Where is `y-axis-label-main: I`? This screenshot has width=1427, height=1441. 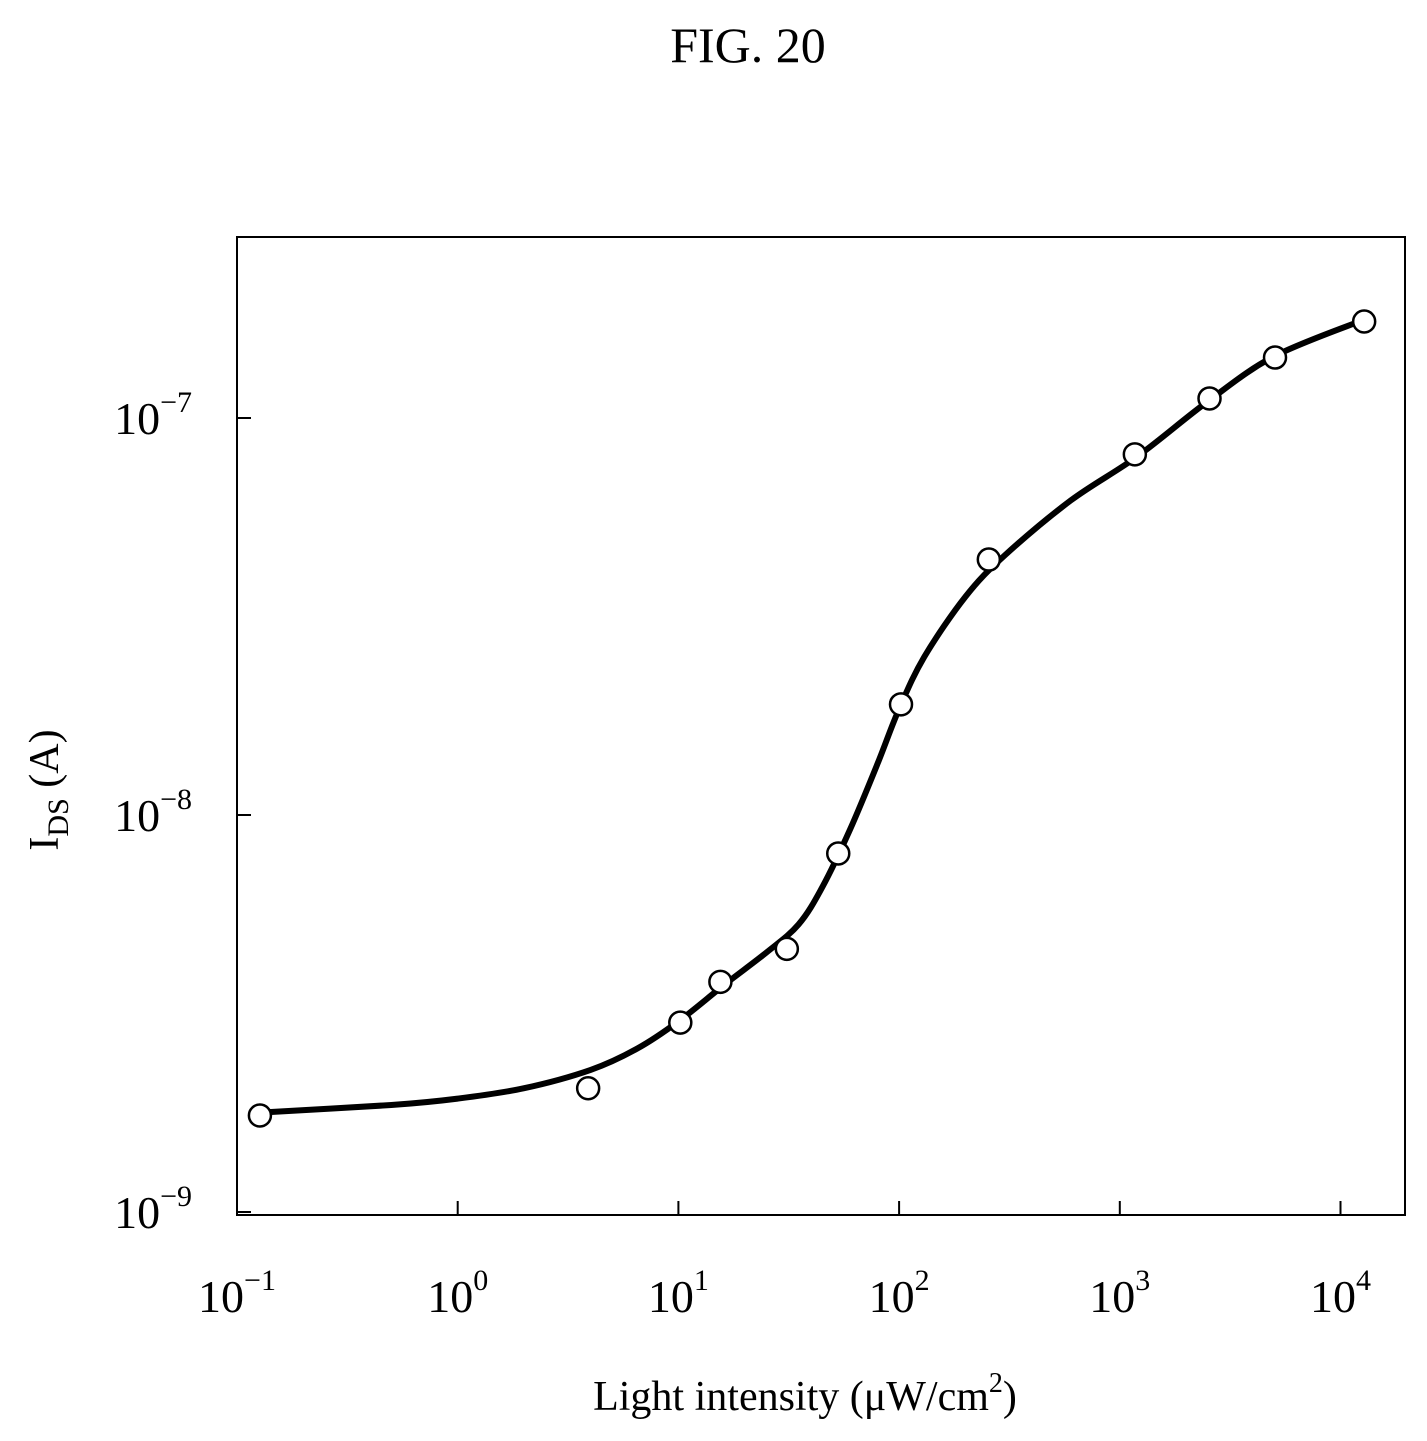 y-axis-label-main: I is located at coordinates (45, 844).